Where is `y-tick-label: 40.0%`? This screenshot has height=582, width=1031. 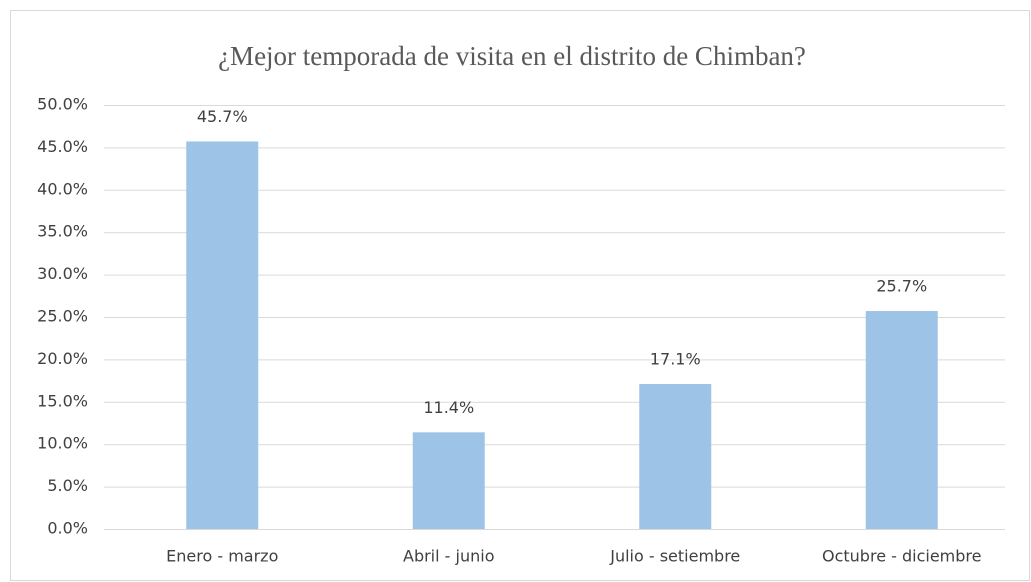 y-tick-label: 40.0% is located at coordinates (62, 188).